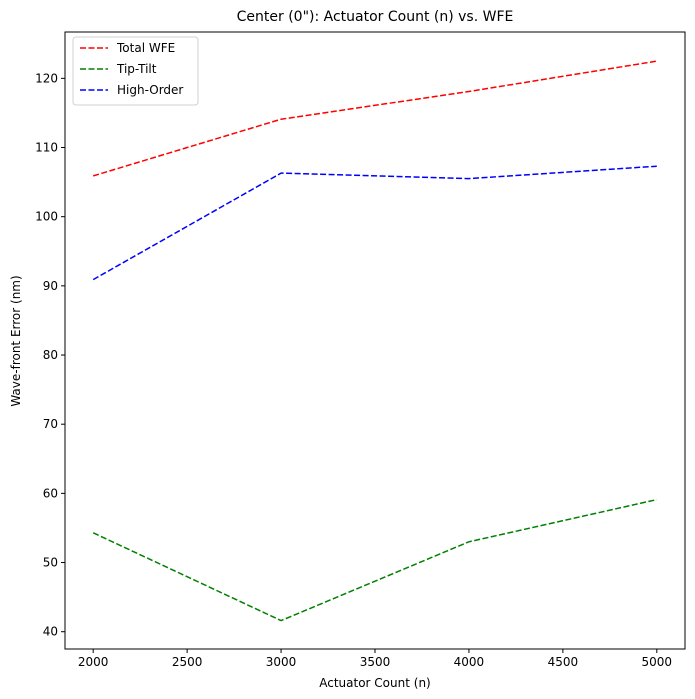 The height and width of the screenshot is (699, 695). What do you see at coordinates (469, 662) in the screenshot?
I see `x-tick-label: 4000` at bounding box center [469, 662].